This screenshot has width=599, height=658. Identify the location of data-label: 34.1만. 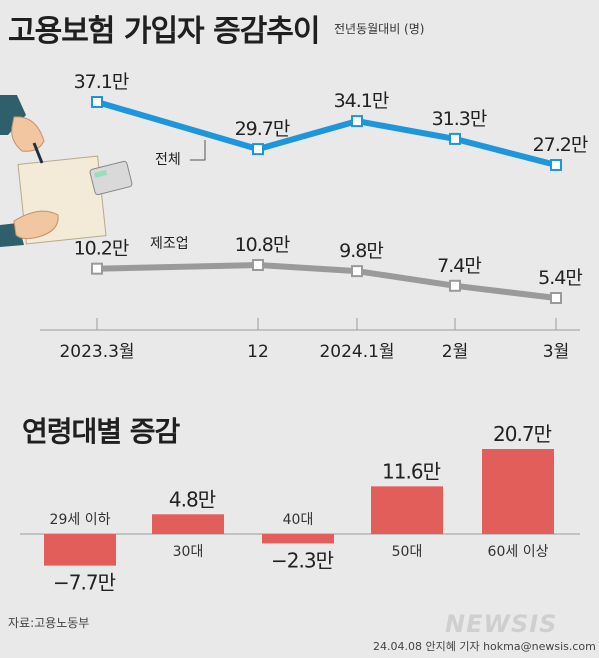
(361, 101).